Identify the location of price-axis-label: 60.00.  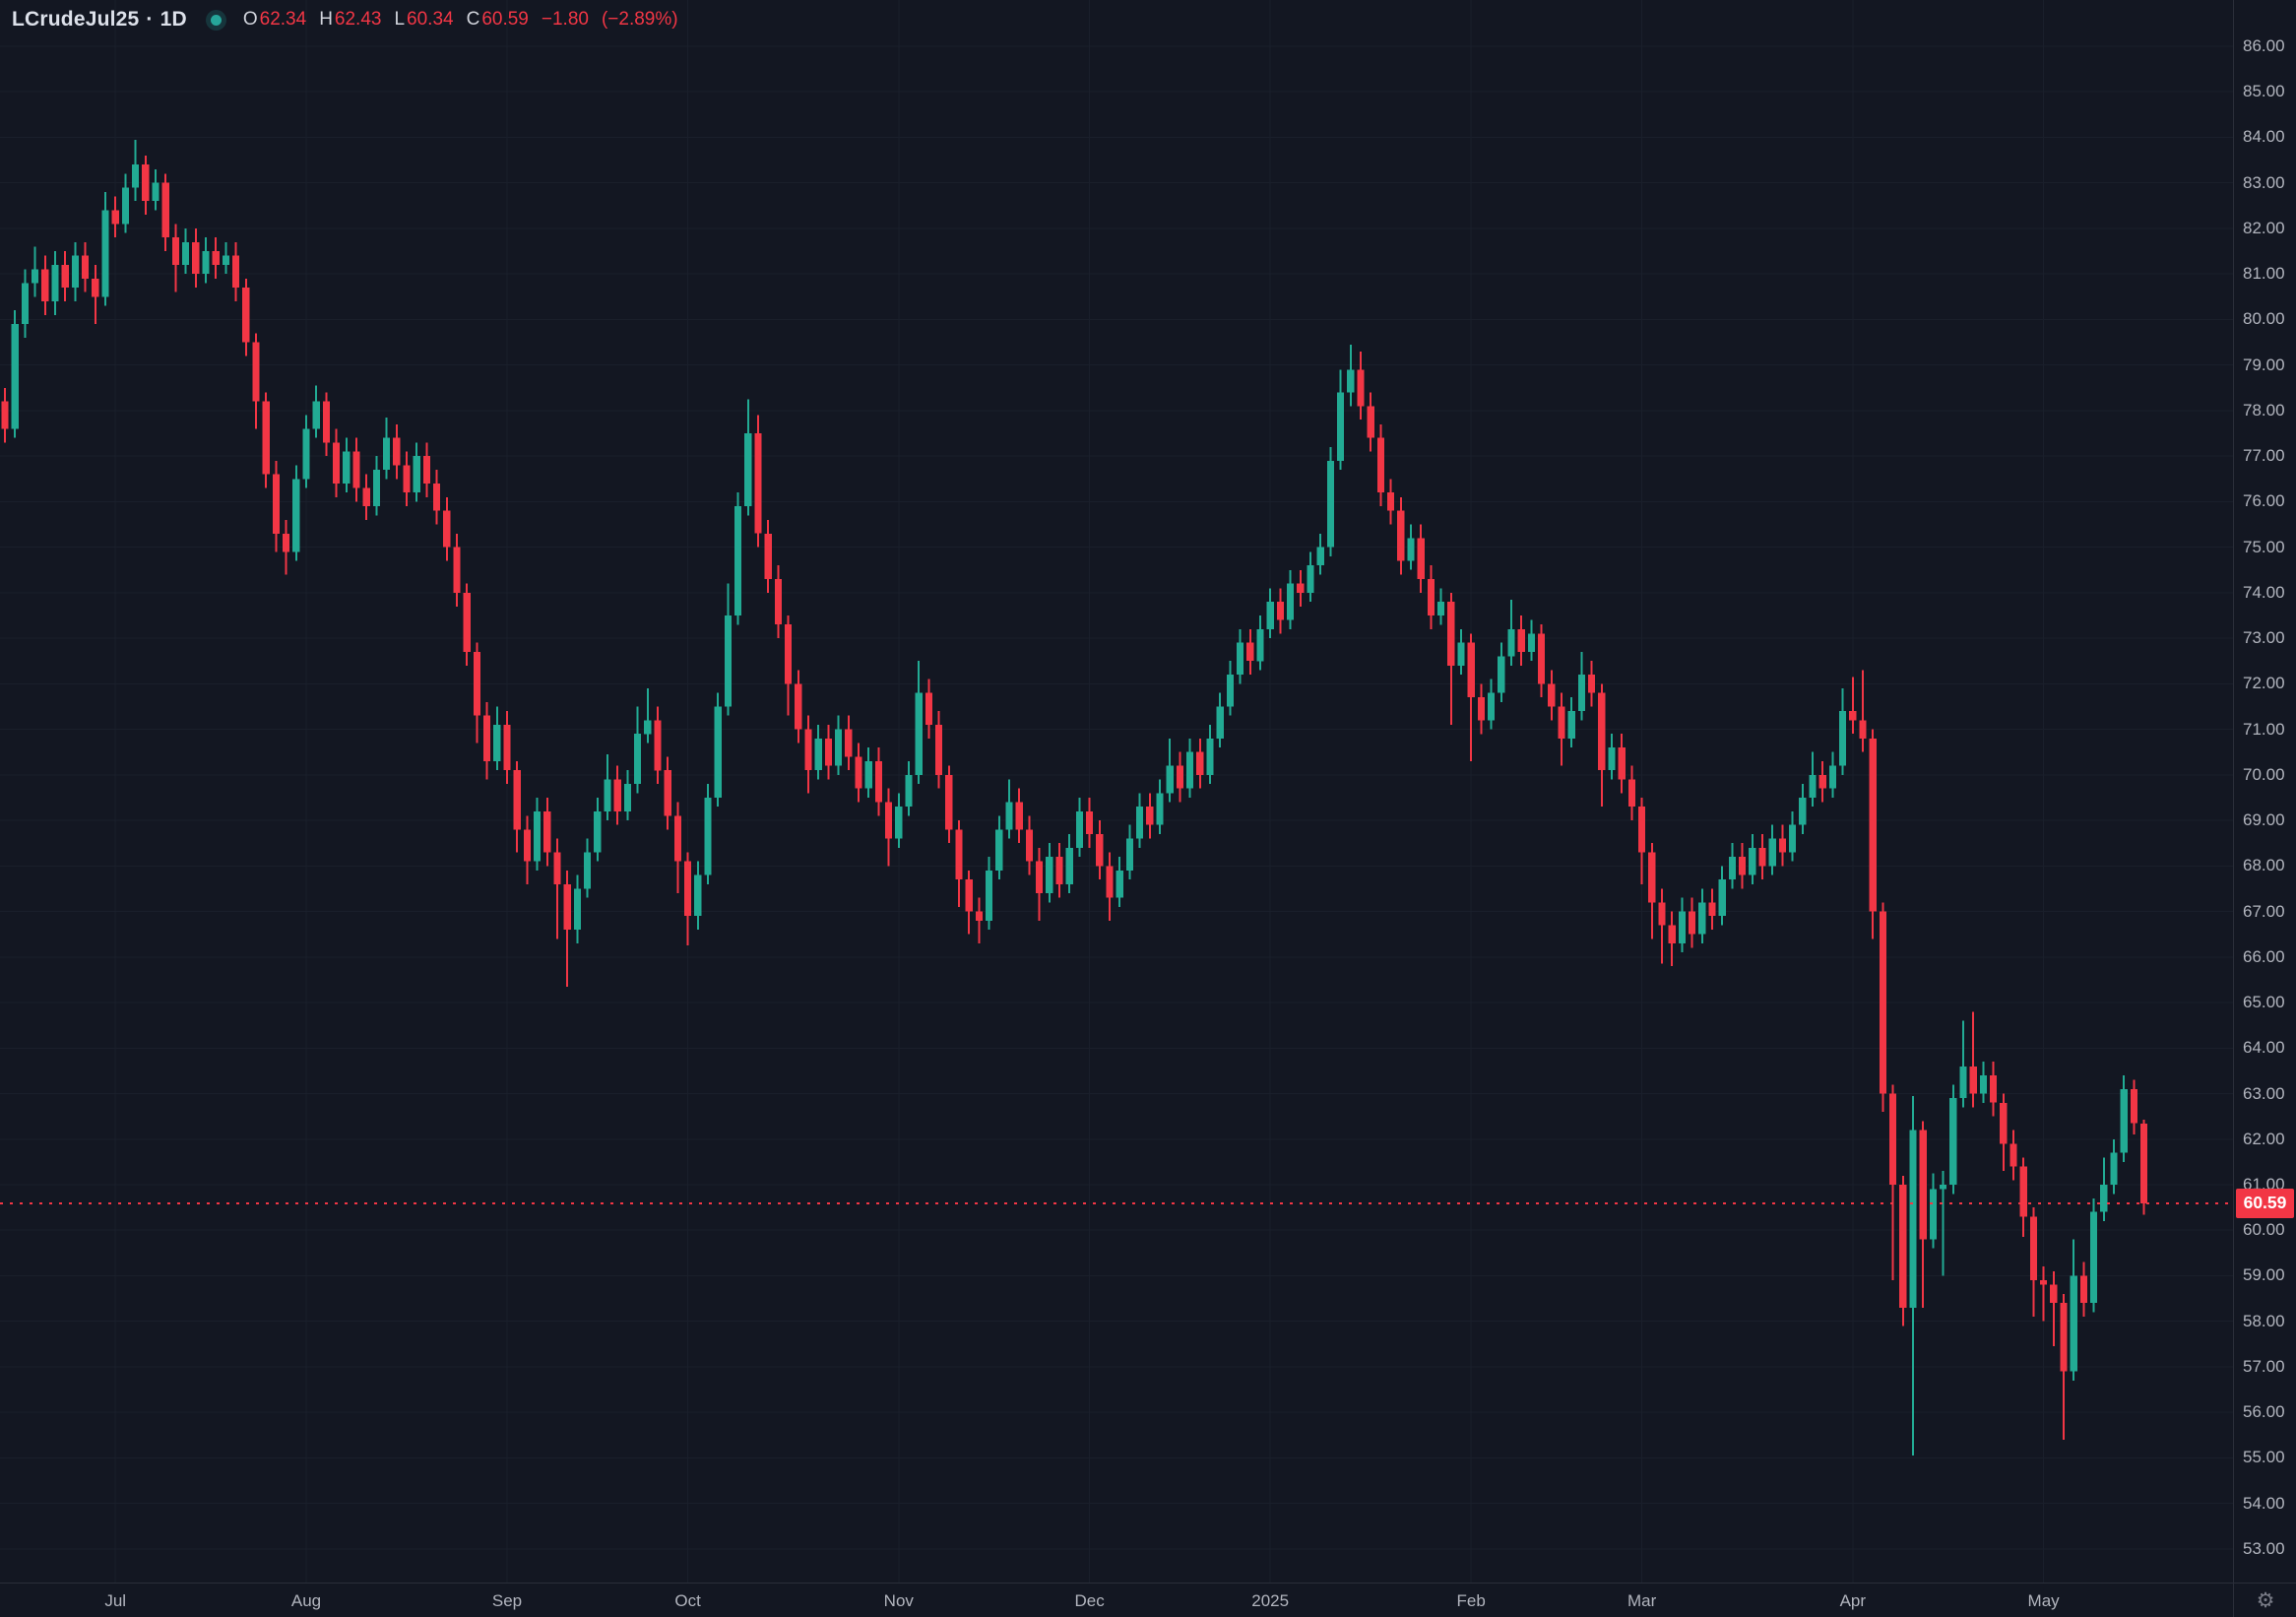
(2264, 1230).